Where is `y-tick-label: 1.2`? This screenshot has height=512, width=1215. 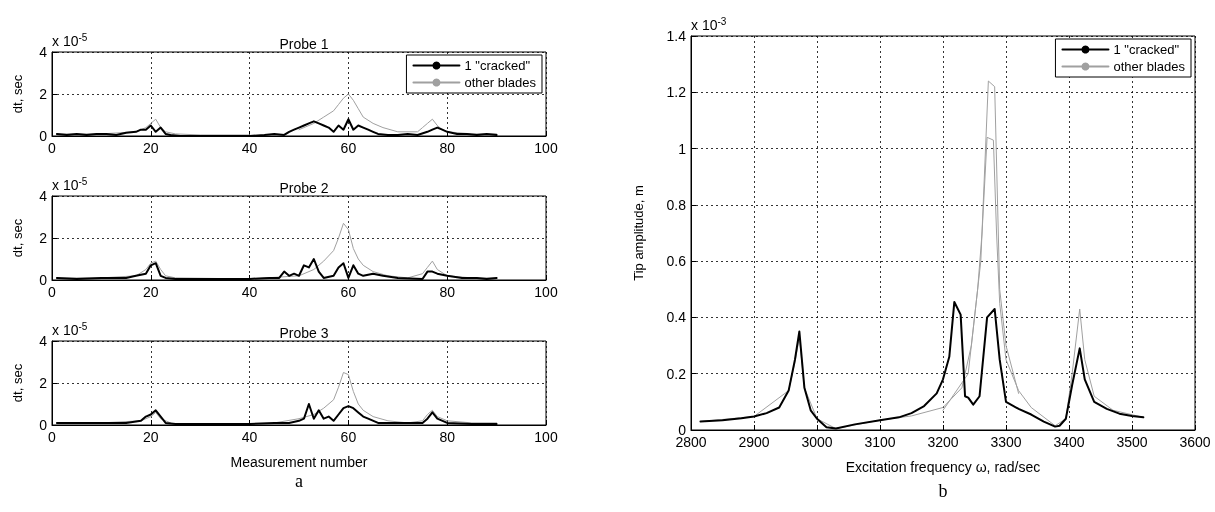
y-tick-label: 1.2 is located at coordinates (676, 92).